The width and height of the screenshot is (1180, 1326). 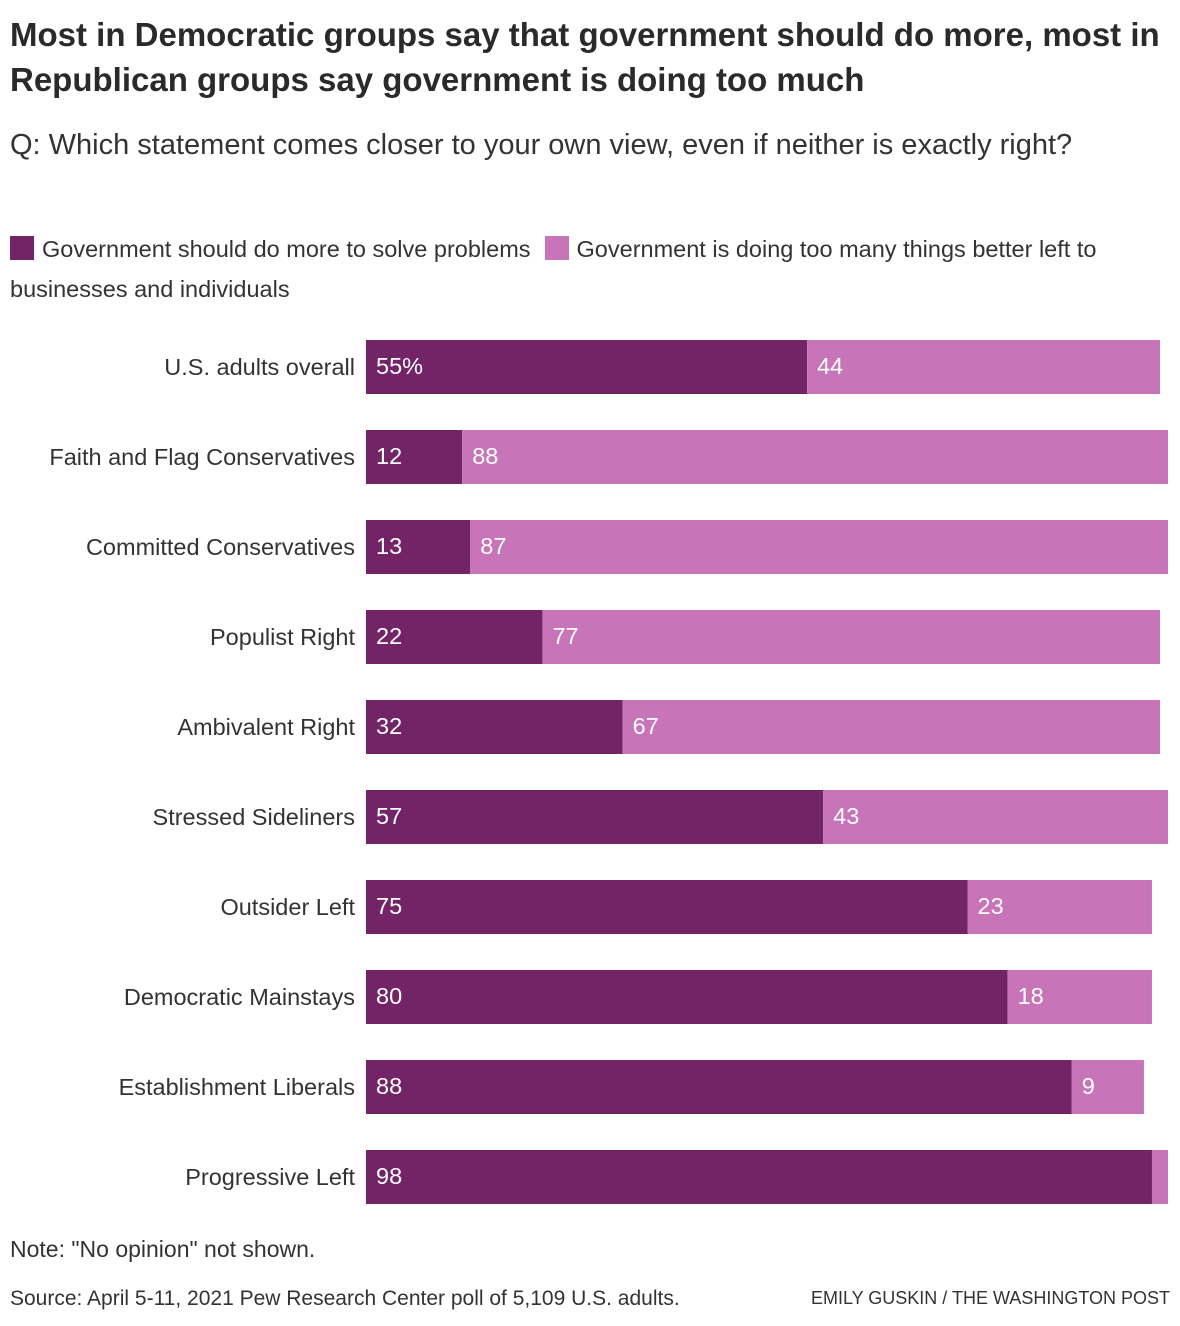 What do you see at coordinates (1088, 1086) in the screenshot?
I see `data-label: 9` at bounding box center [1088, 1086].